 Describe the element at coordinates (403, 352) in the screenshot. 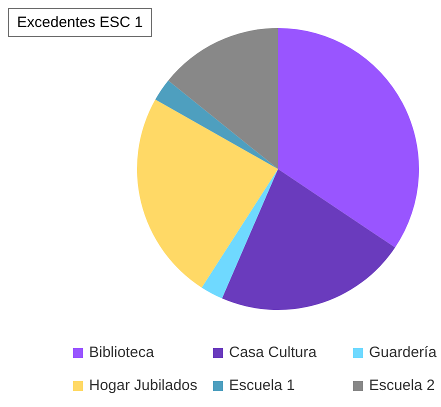

I see `legend-label: Guardería` at that location.